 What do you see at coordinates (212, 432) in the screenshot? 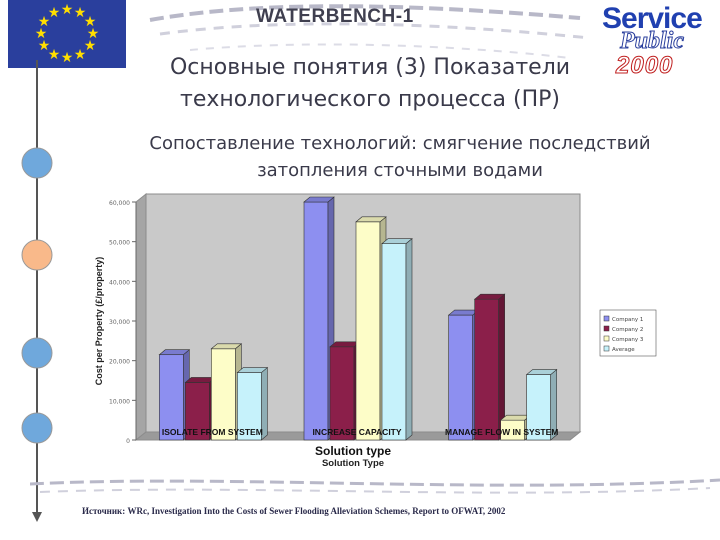
I see `x-category-label: ISOLATE FROM SYSTEM` at bounding box center [212, 432].